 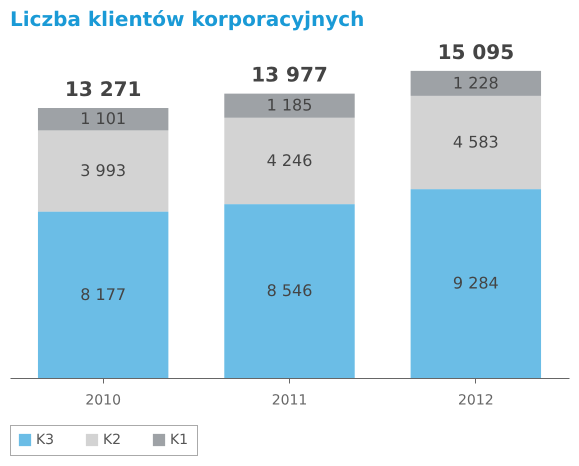 I want to click on data-label: 8 177, so click(x=103, y=294).